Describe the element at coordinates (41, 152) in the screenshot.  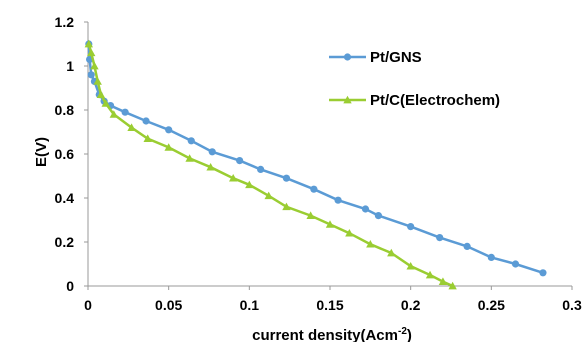
I see `y-axis-title: E(V)` at that location.